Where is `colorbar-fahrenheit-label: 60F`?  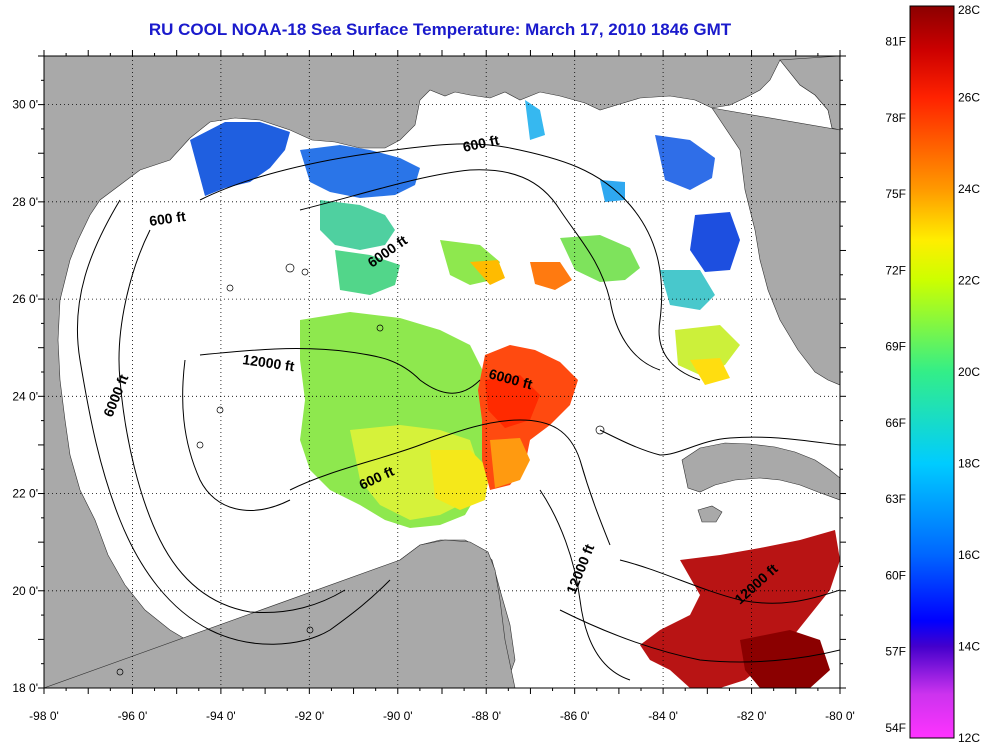
colorbar-fahrenheit-label: 60F is located at coordinates (895, 575).